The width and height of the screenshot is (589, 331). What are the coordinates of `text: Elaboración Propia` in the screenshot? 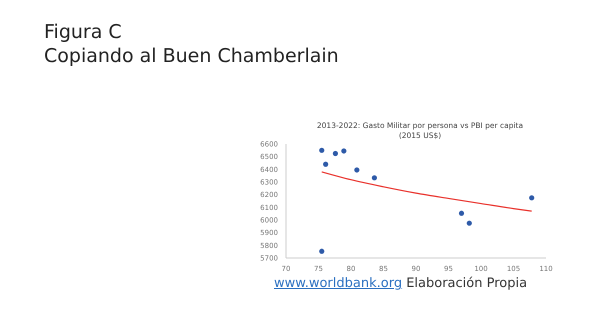 It's located at (467, 283).